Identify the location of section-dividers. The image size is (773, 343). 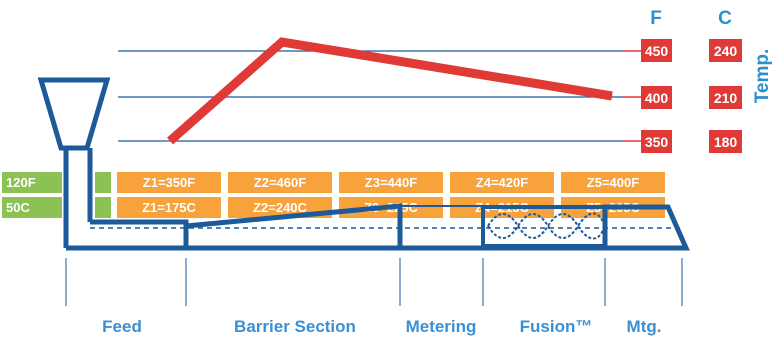
(374, 282).